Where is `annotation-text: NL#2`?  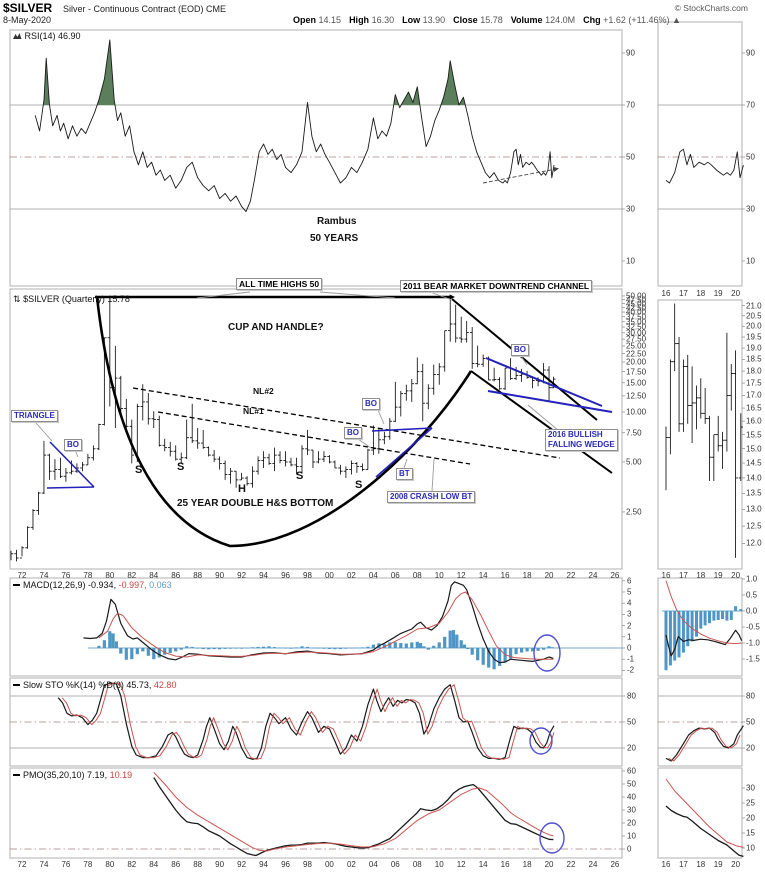
annotation-text: NL#2 is located at coordinates (263, 391).